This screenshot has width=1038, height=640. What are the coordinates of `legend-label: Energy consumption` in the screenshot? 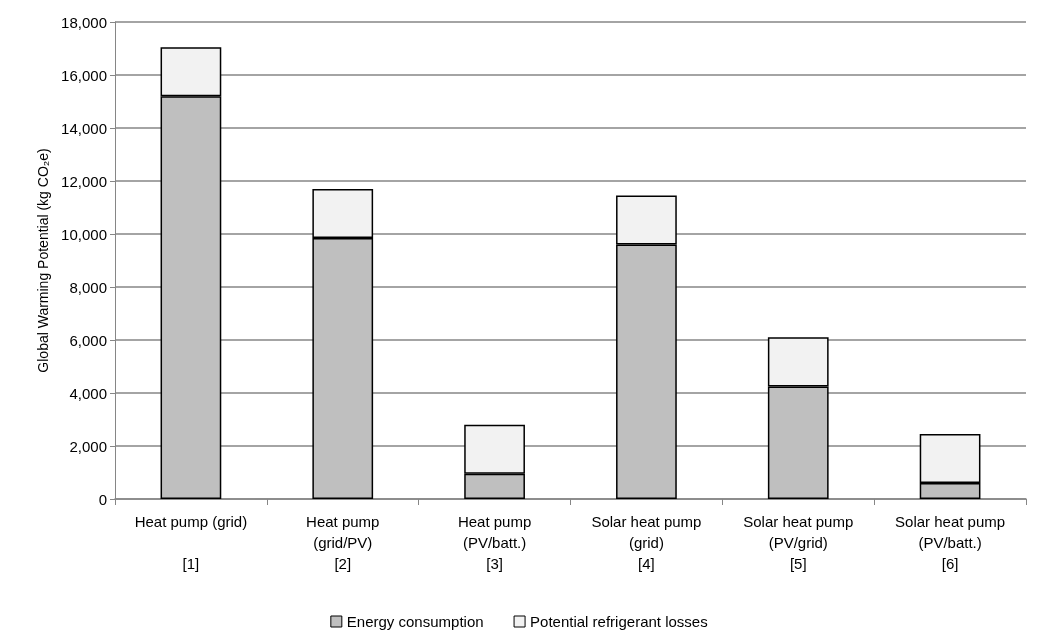 It's located at (415, 621).